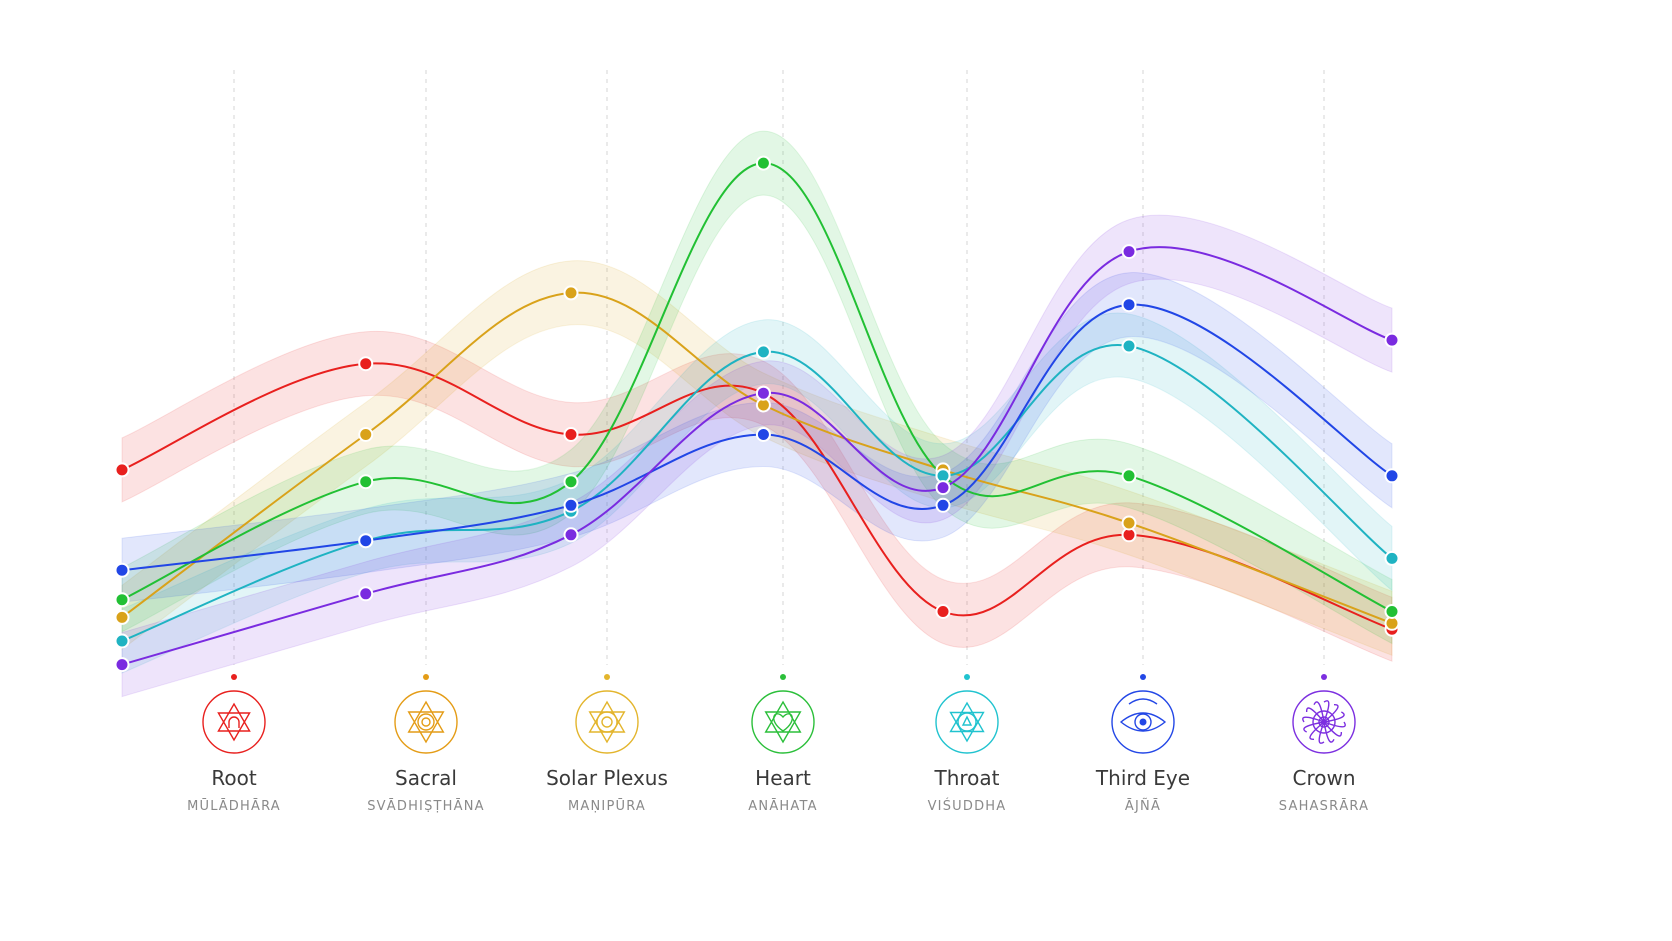 The image size is (1672, 941). What do you see at coordinates (1143, 677) in the screenshot?
I see `axis-dot-third-eye` at bounding box center [1143, 677].